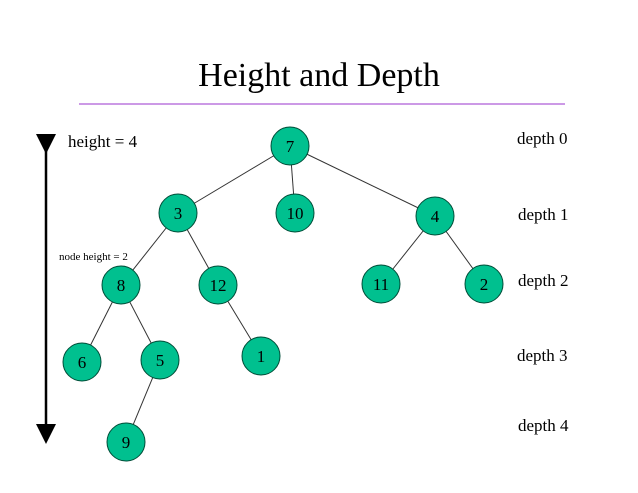 This screenshot has height=493, width=638. What do you see at coordinates (543, 280) in the screenshot?
I see `depth-label-2: depth 2` at bounding box center [543, 280].